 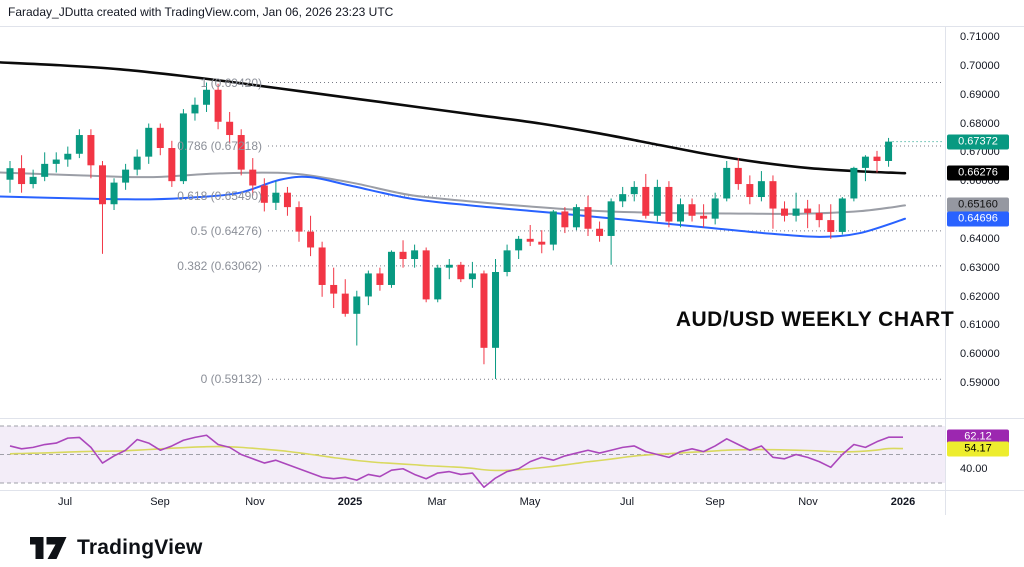 I want to click on rsi-badge: 62.12, so click(x=978, y=437).